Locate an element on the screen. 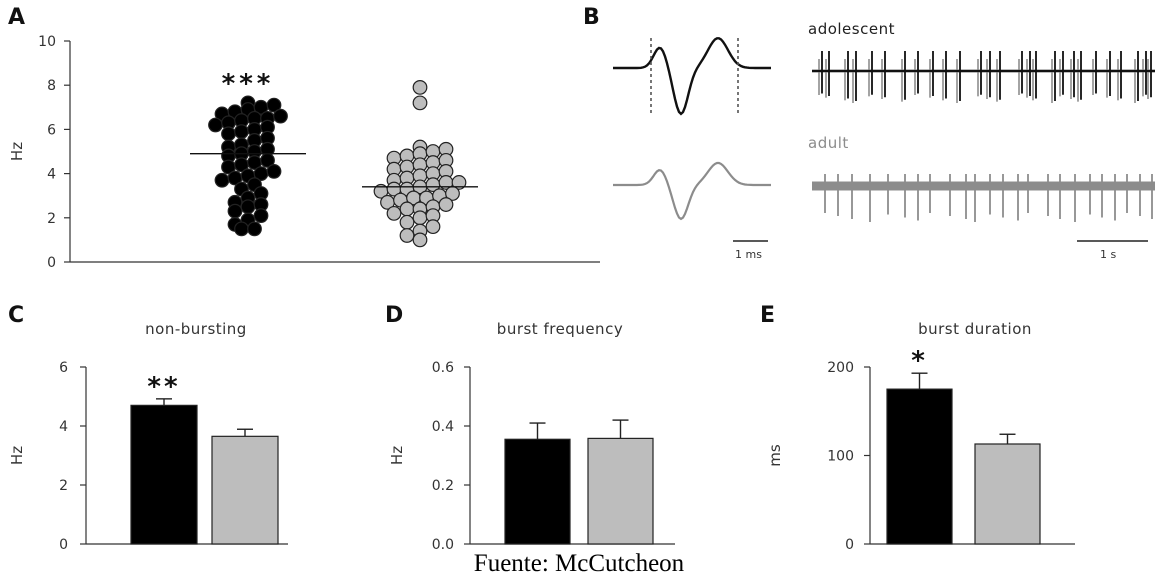 The image size is (1158, 582). y-tick-label: 0.0 is located at coordinates (443, 545).